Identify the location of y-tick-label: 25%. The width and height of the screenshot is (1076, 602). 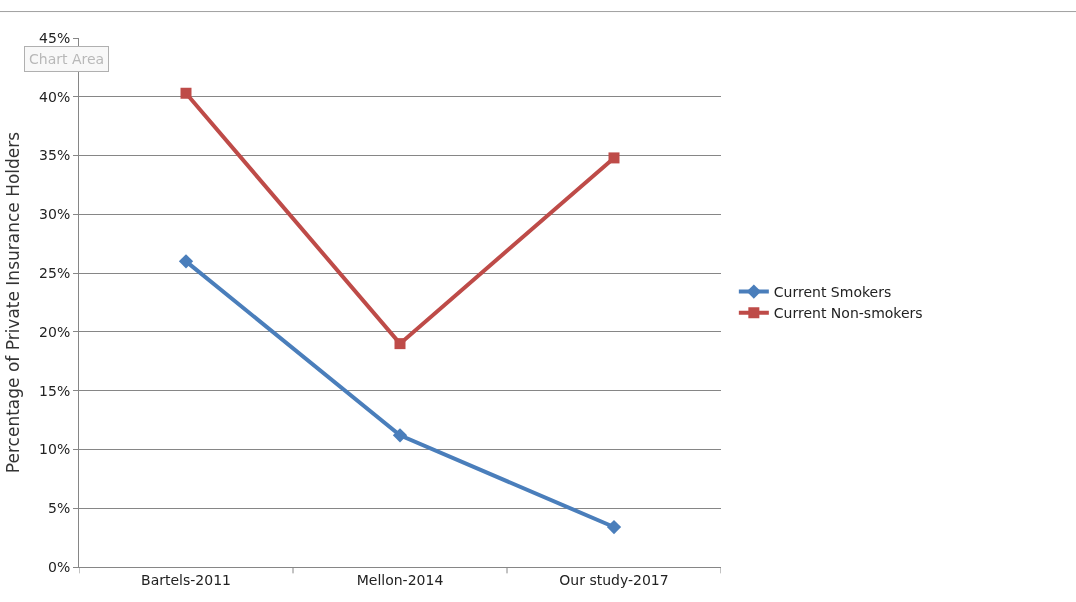
(55, 273).